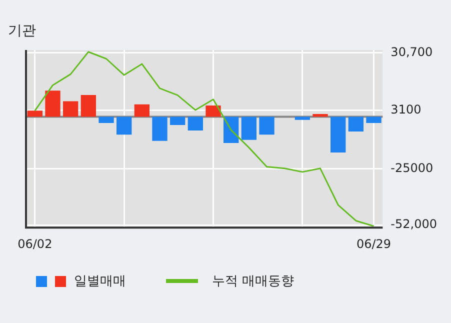  What do you see at coordinates (100, 281) in the screenshot?
I see `legend-label: 일별매매` at bounding box center [100, 281].